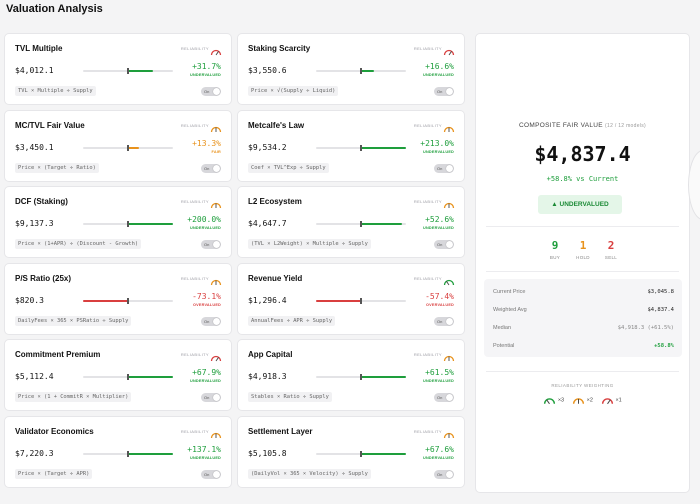 The image size is (700, 504). What do you see at coordinates (611, 245) in the screenshot?
I see `signal-count: 2` at bounding box center [611, 245].